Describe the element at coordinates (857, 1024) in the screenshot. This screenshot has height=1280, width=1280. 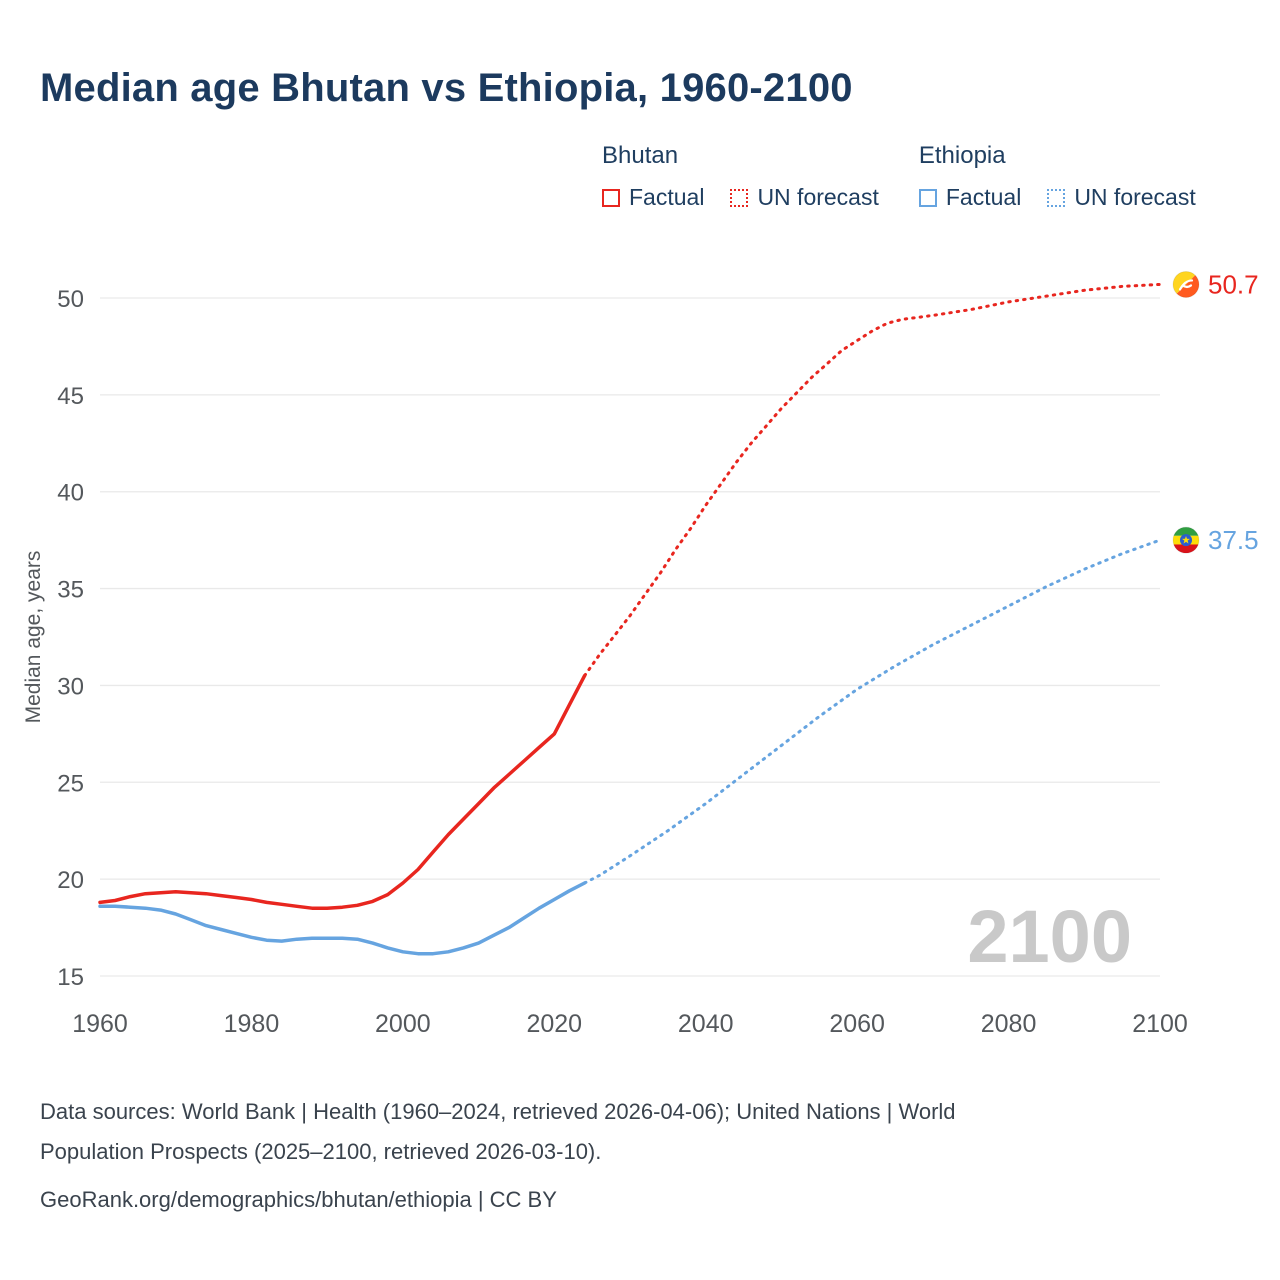
I see `x-tick-label: 2060` at that location.